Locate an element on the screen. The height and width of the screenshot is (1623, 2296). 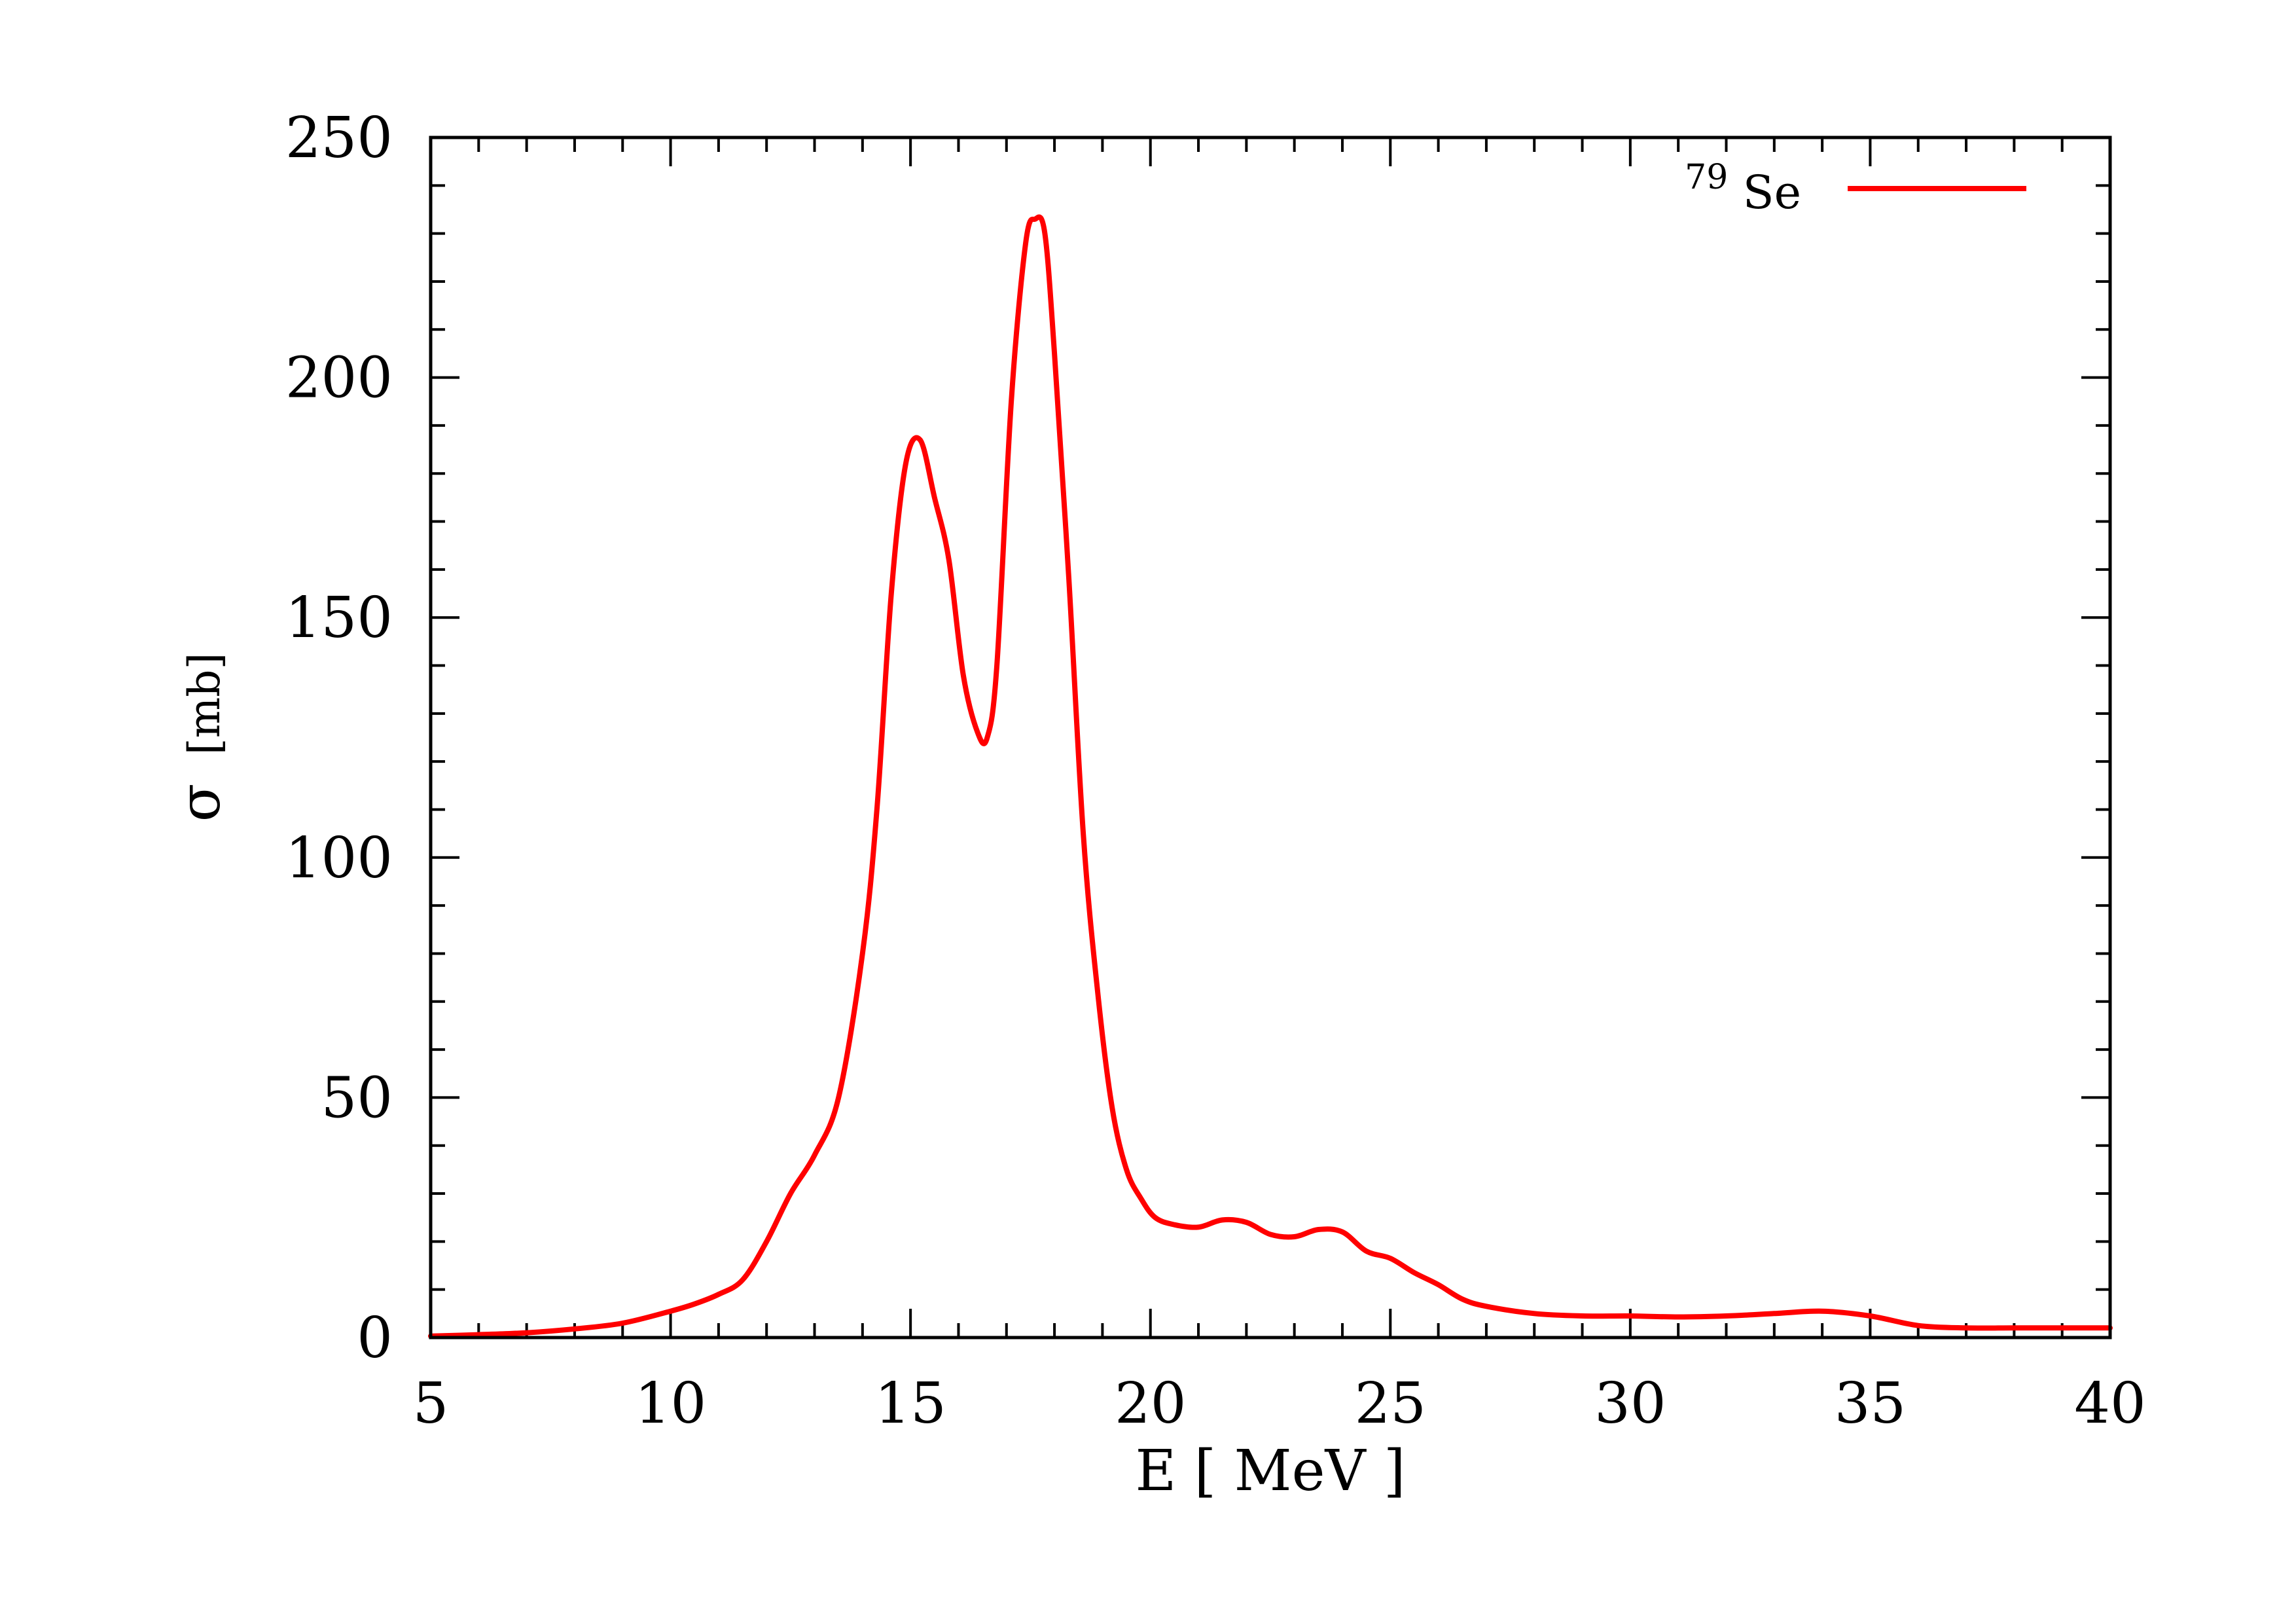
x-tick-label: 30 is located at coordinates (1630, 1403).